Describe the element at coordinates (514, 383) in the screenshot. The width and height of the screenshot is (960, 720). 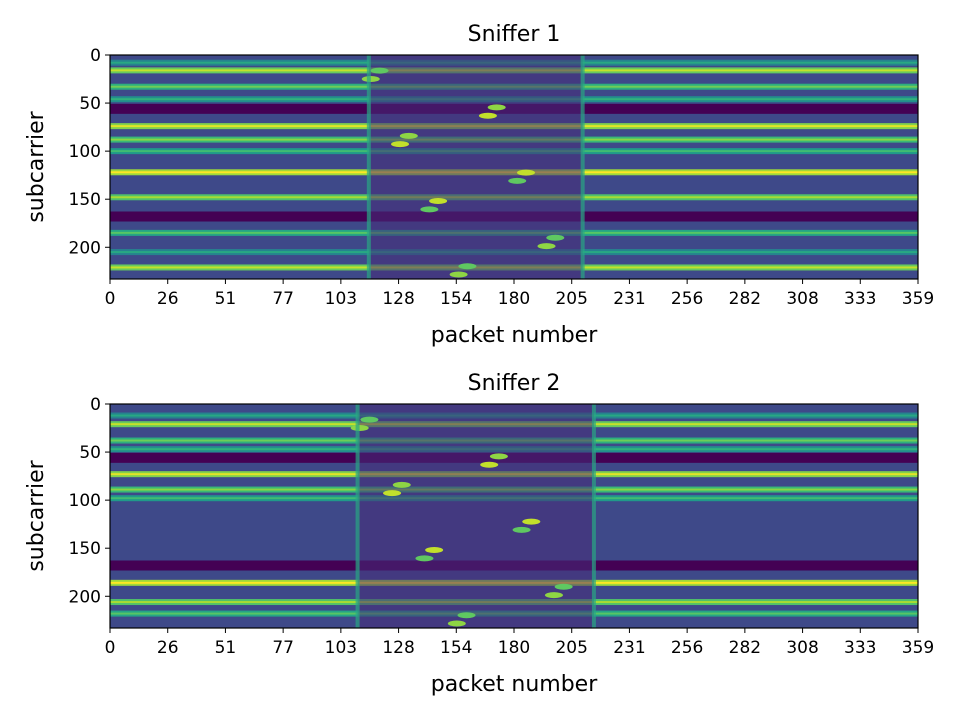
I see `chart-title: Sniffer 2` at that location.